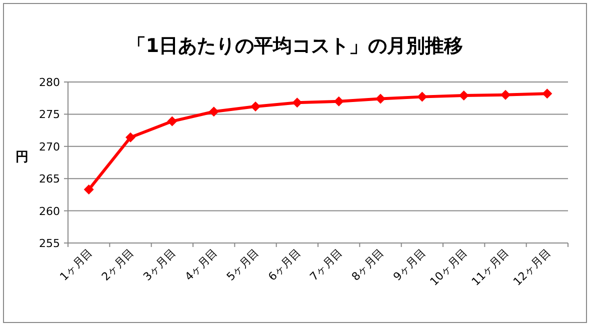 The width and height of the screenshot is (590, 326). What do you see at coordinates (118, 265) in the screenshot?
I see `x-tick-label: 2ヶ月目` at bounding box center [118, 265].